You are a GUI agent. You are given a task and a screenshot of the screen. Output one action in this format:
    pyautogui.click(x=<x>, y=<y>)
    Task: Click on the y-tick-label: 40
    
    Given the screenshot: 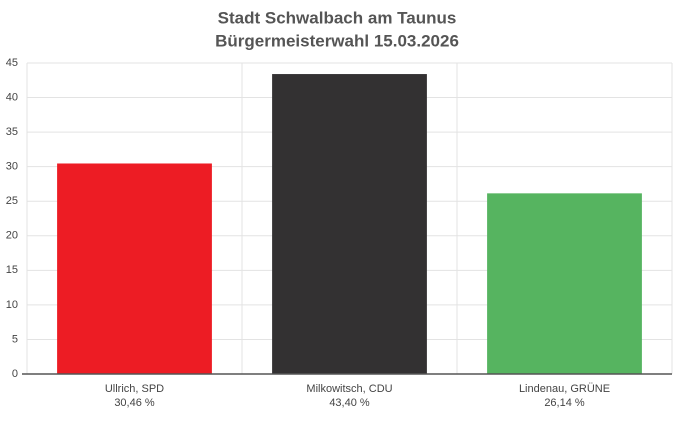 What is the action you would take?
    pyautogui.click(x=12, y=97)
    